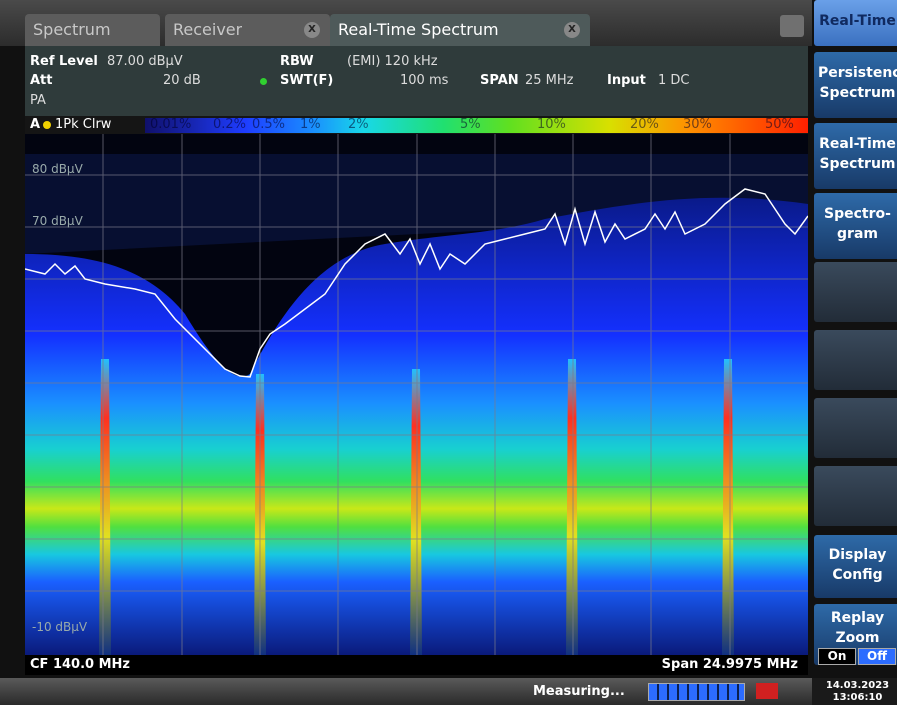 Image resolution: width=897 pixels, height=705 pixels. What do you see at coordinates (857, 554) in the screenshot?
I see `softkey-label: Display` at bounding box center [857, 554].